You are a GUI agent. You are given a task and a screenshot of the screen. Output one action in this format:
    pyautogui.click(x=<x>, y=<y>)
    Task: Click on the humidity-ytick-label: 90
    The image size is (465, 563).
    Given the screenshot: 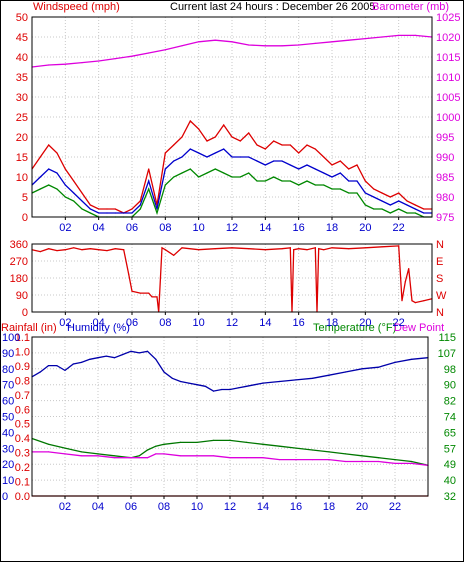 What is the action you would take?
    pyautogui.click(x=8, y=354)
    